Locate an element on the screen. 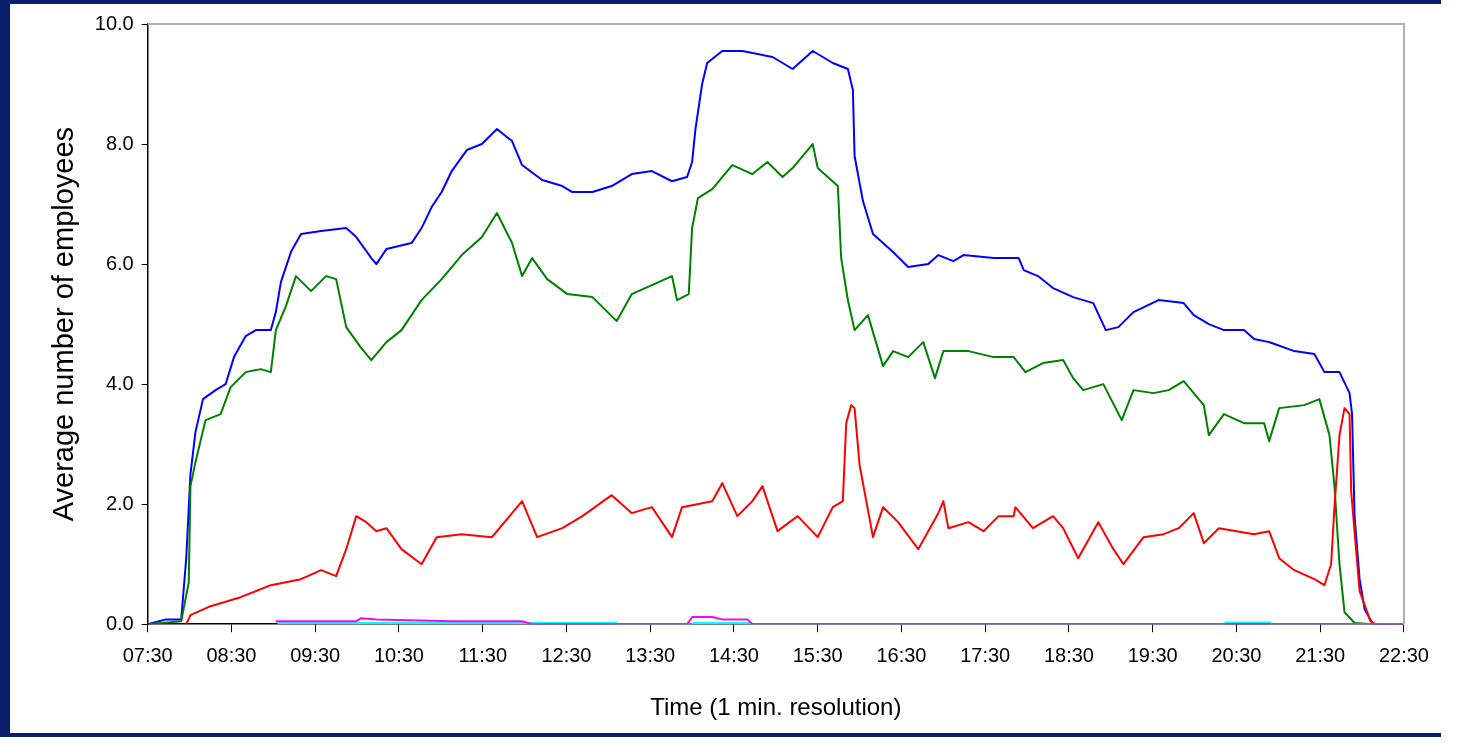 The width and height of the screenshot is (1459, 745). x-tick-label: 15:30 is located at coordinates (817, 654).